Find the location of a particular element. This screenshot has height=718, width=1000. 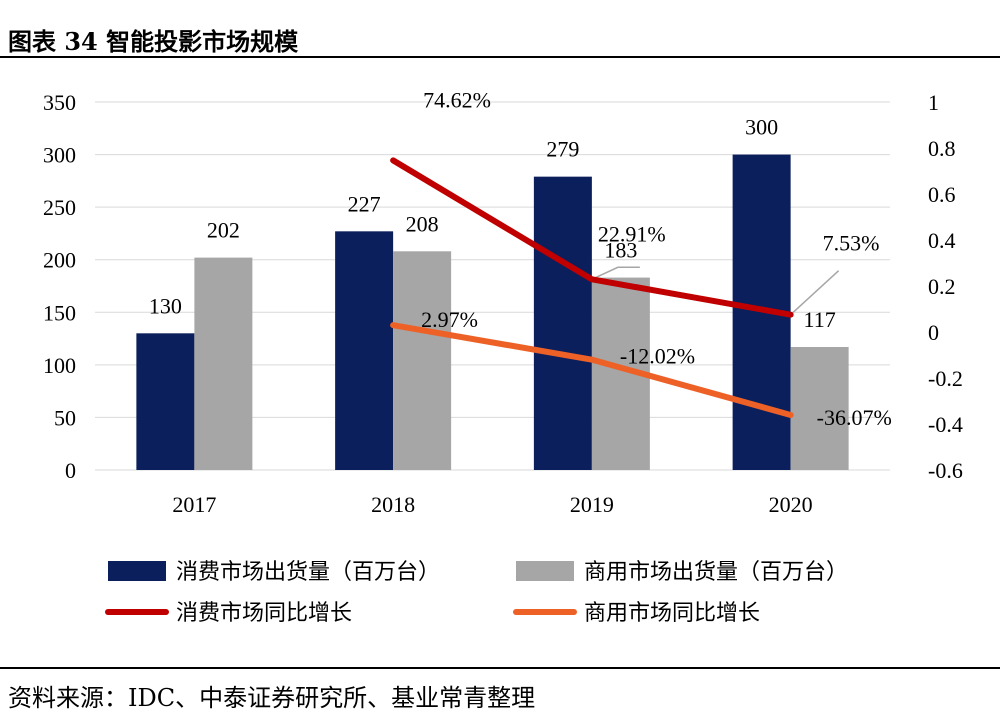

y-right-tick-label: 0.6 is located at coordinates (942, 194).